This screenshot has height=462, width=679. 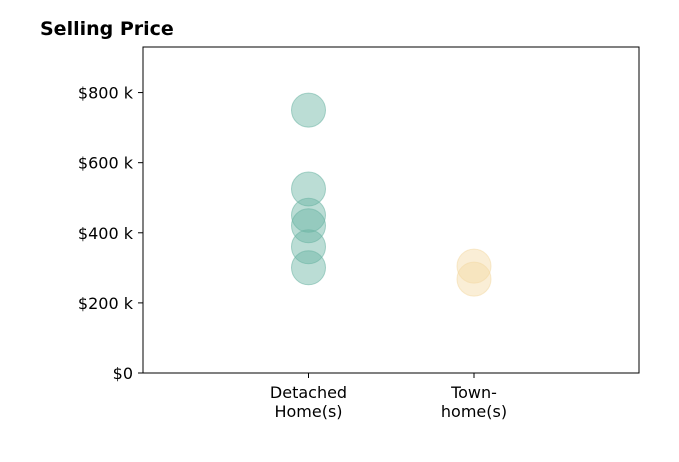 I want to click on data-points, so click(x=391, y=194).